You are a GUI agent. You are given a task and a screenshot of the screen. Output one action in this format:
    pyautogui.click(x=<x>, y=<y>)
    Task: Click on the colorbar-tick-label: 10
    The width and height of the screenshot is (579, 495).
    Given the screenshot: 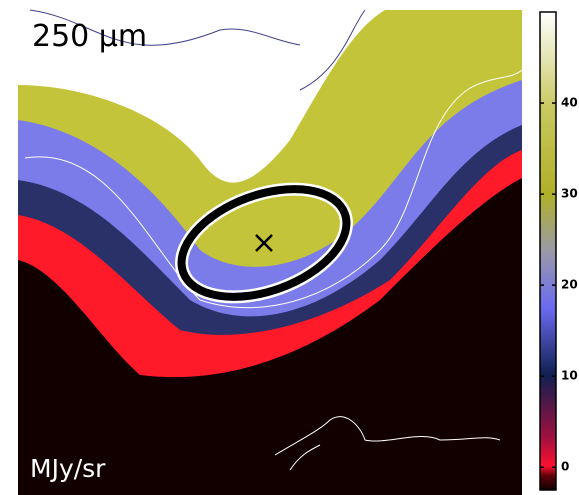 What is the action you would take?
    pyautogui.click(x=569, y=376)
    